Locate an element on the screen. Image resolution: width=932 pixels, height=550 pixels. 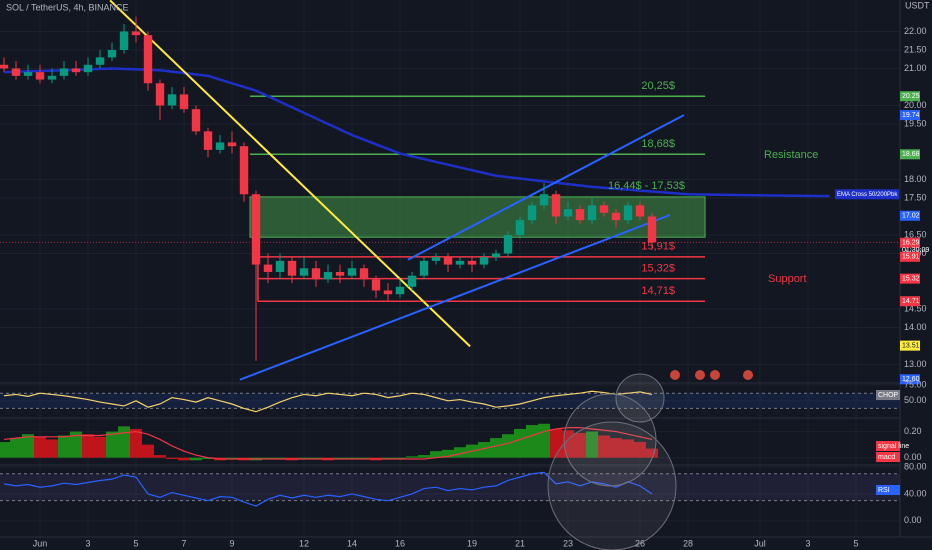
signal-line is located at coordinates (328, 443).